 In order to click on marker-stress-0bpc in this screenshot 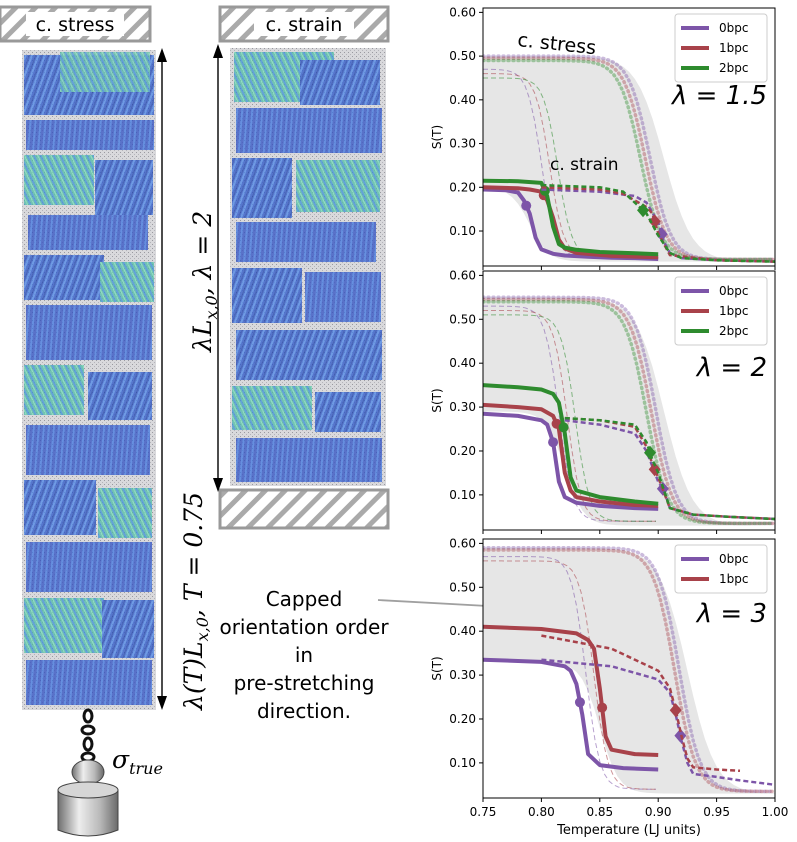, I will do `click(661, 234)`.